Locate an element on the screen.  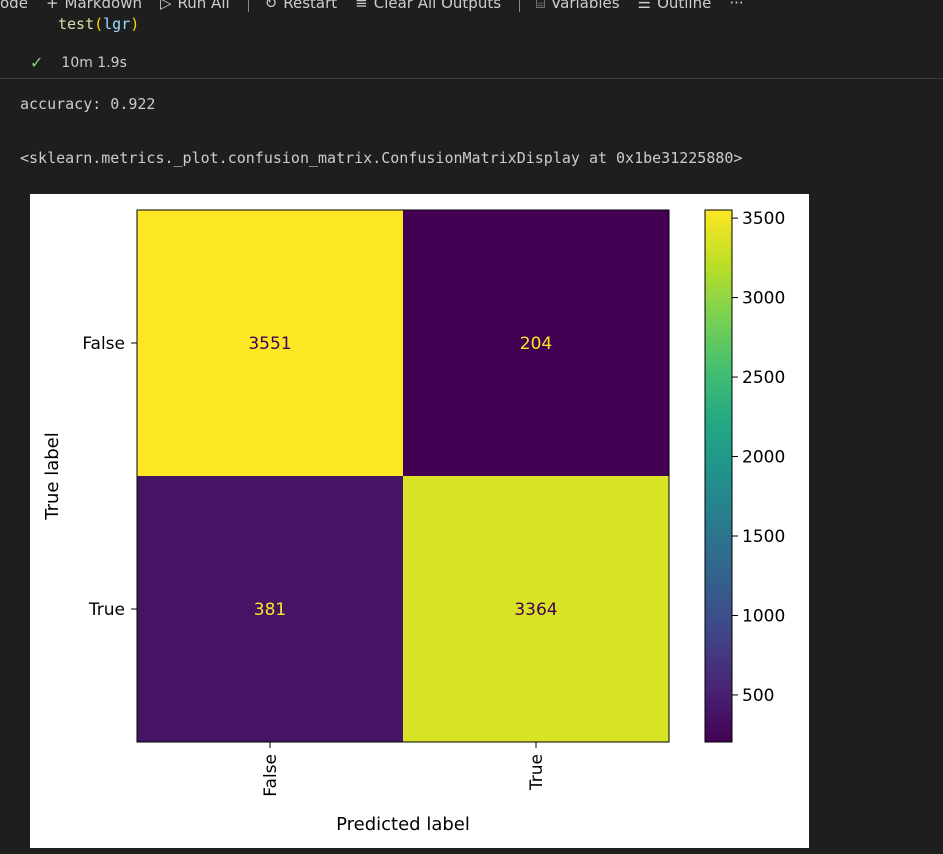
toolbar-label: ode is located at coordinates (14, 6).